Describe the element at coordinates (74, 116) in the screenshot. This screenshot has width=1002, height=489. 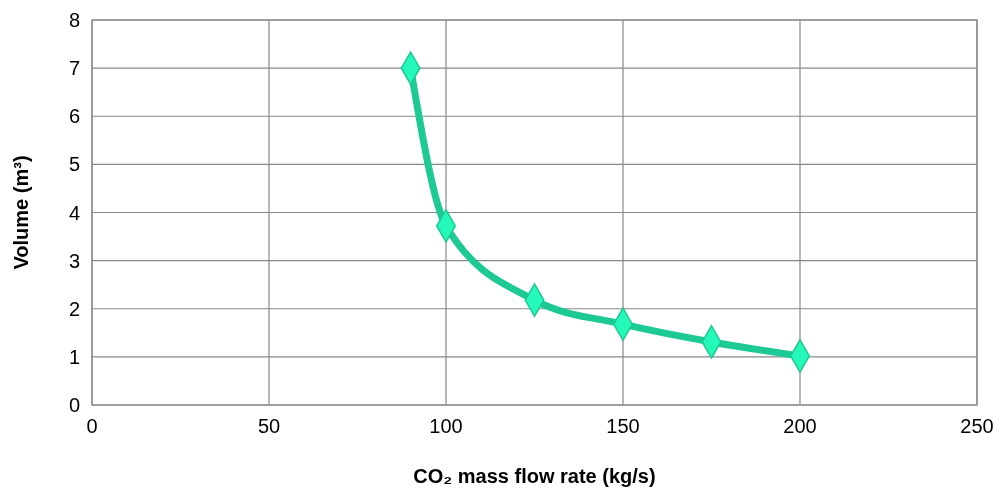
I see `y-tick-label: 6` at that location.